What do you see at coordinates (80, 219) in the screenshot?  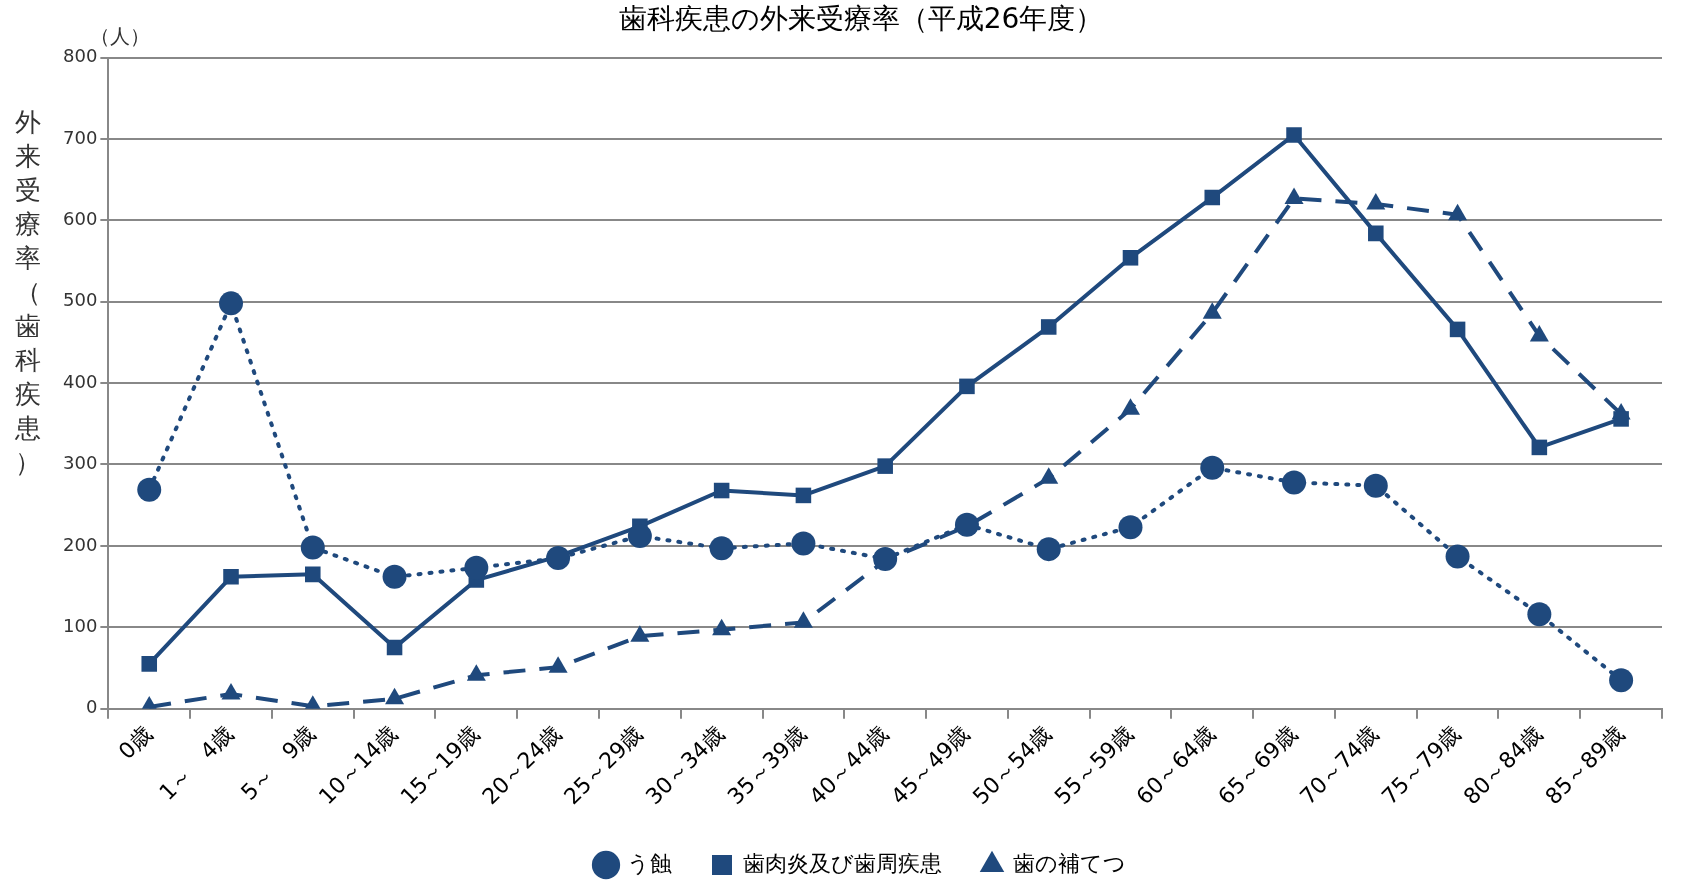 I see `y-tick-label: 600` at bounding box center [80, 219].